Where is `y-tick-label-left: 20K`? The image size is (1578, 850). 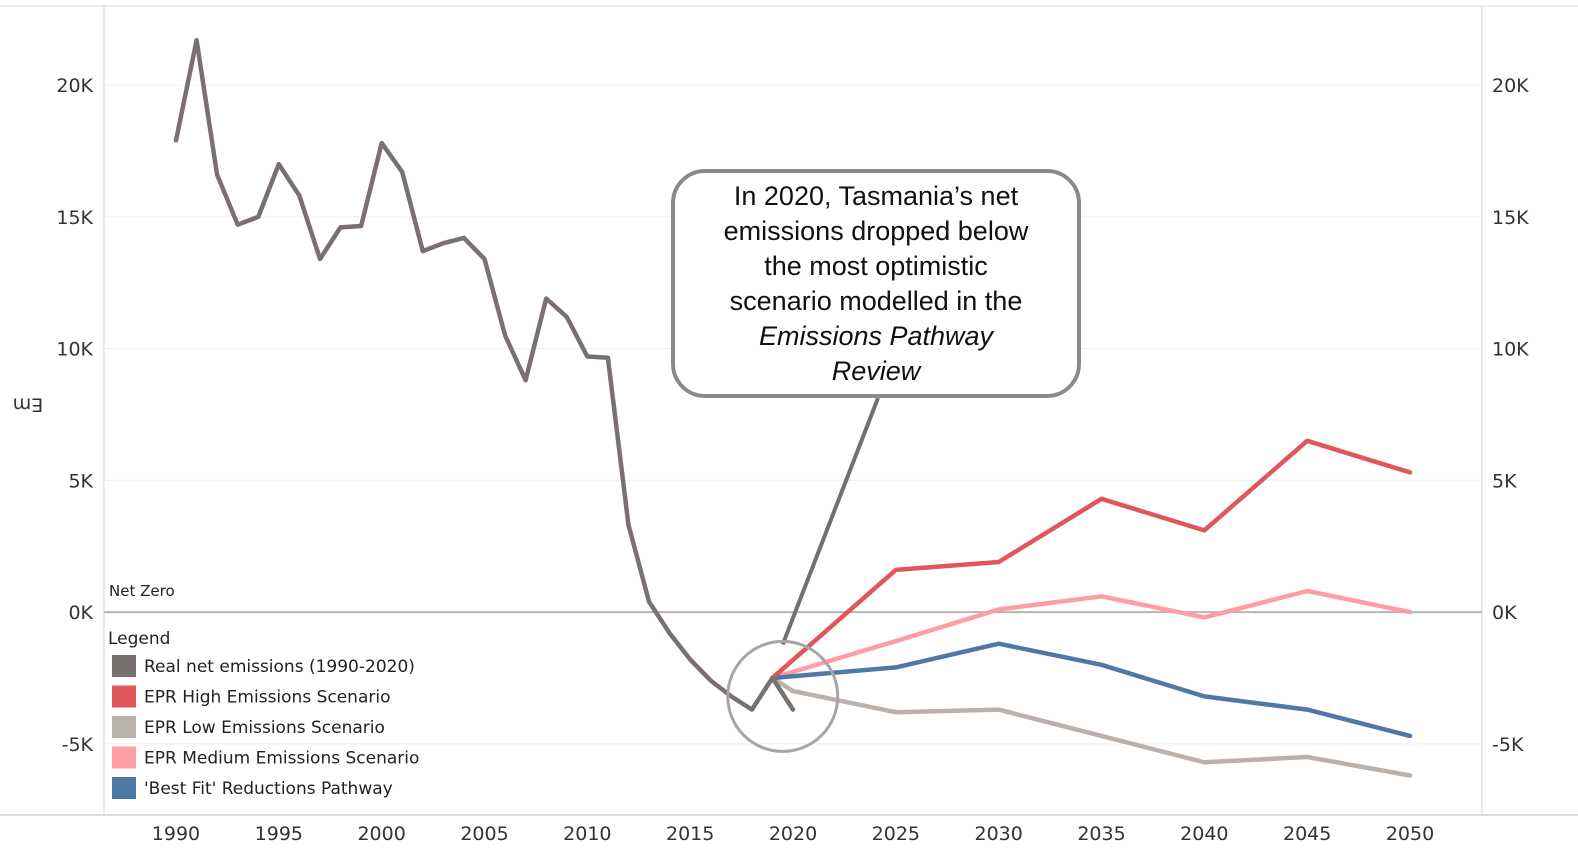 y-tick-label-left: 20K is located at coordinates (74, 86).